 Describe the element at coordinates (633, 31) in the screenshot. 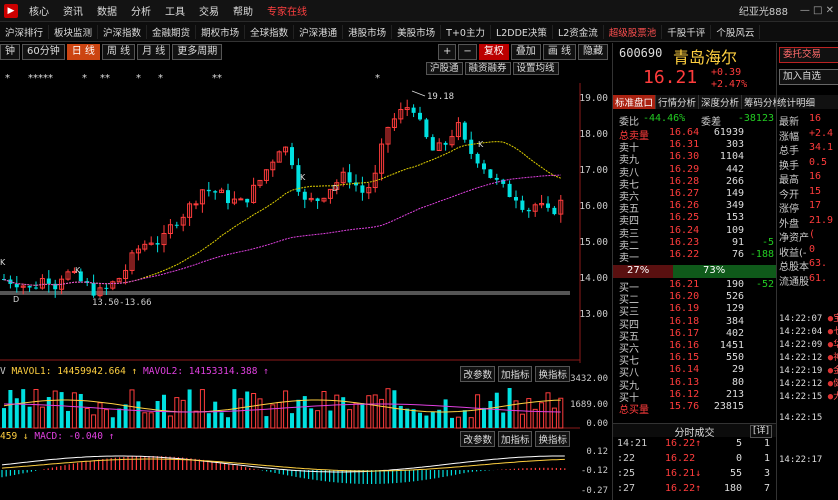

I see `nav-item: 超级股票池` at that location.